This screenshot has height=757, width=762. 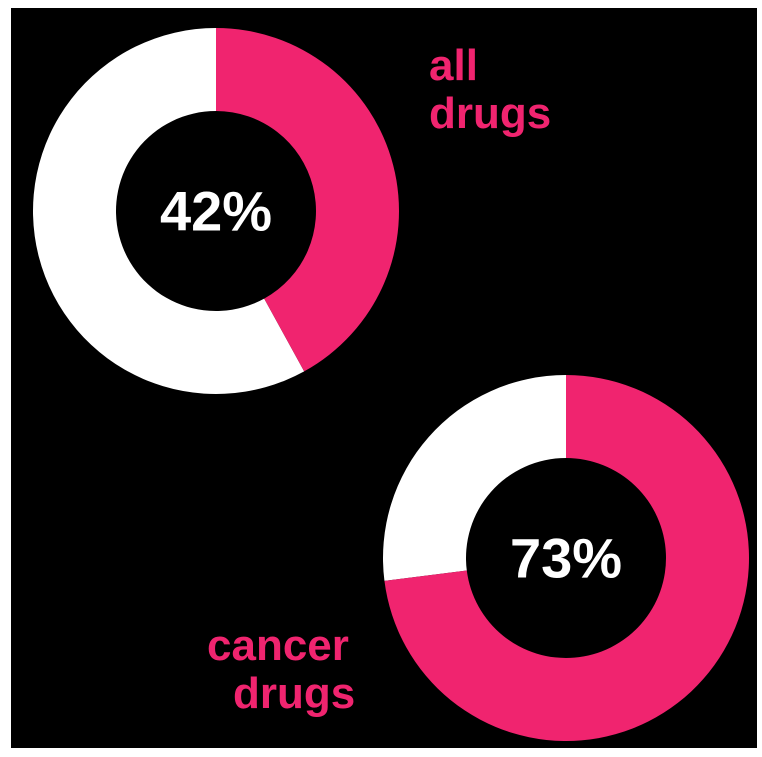 What do you see at coordinates (474, 478) in the screenshot?
I see `donut-cancer-drugs-remainder-slice` at bounding box center [474, 478].